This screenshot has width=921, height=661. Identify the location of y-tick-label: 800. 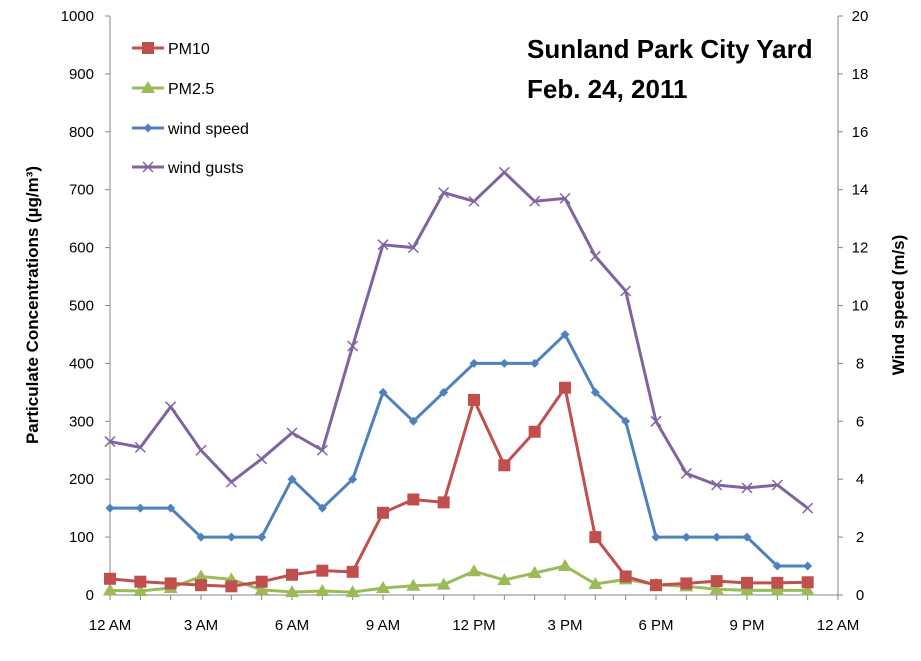
(81, 132).